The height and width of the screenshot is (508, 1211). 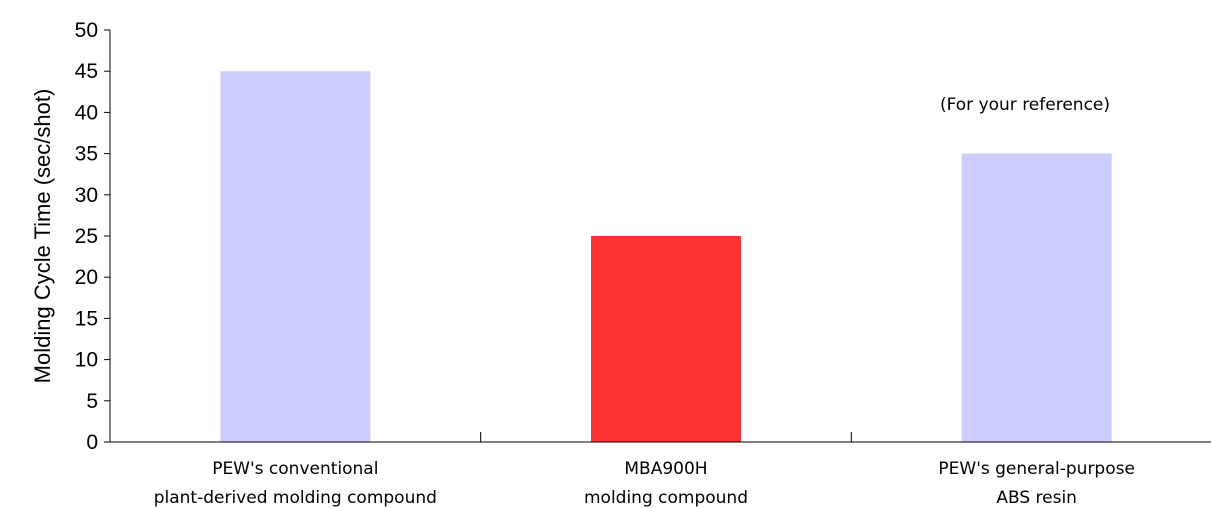 I want to click on y-tick-label: 15, so click(x=86, y=318).